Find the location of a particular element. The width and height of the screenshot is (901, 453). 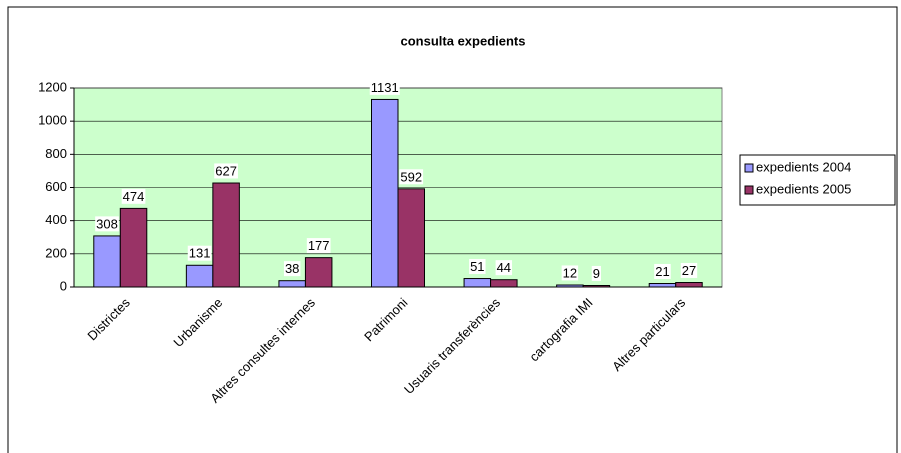

data-label: 474 is located at coordinates (134, 196).